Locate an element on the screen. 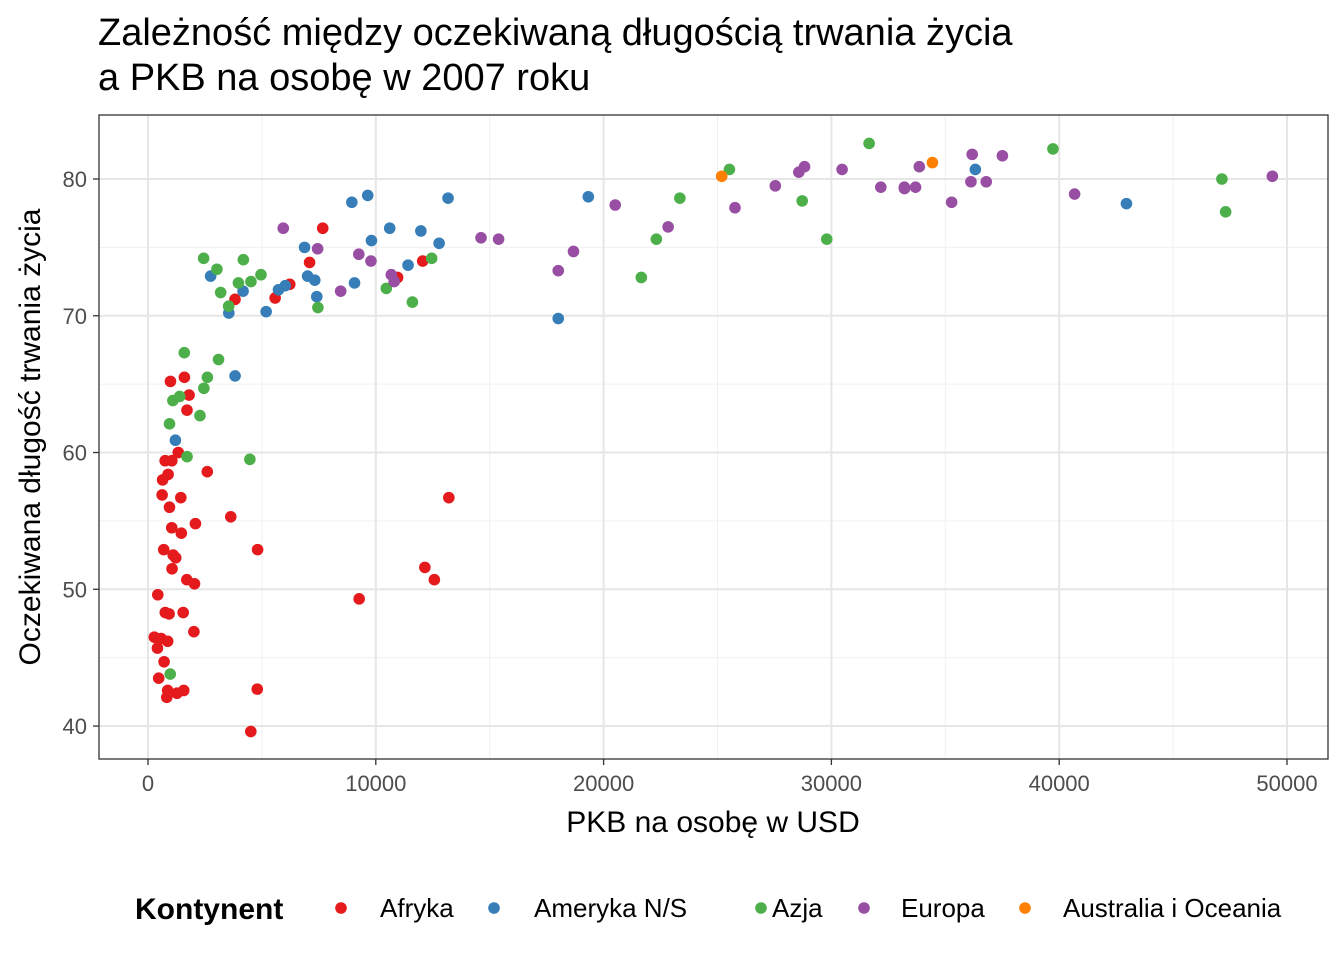 The height and width of the screenshot is (960, 1344). x-tick-label: 50000 is located at coordinates (1286, 783).